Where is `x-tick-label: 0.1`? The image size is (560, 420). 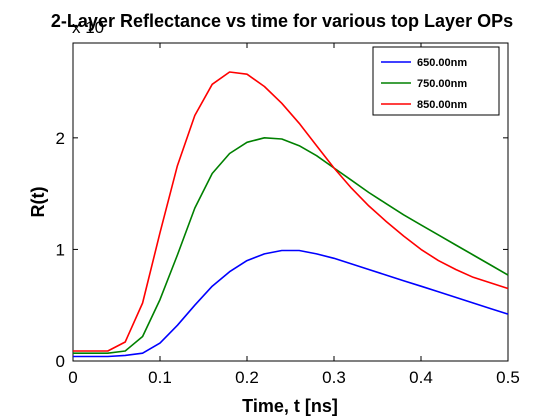
x-tick-label: 0.1 is located at coordinates (160, 377).